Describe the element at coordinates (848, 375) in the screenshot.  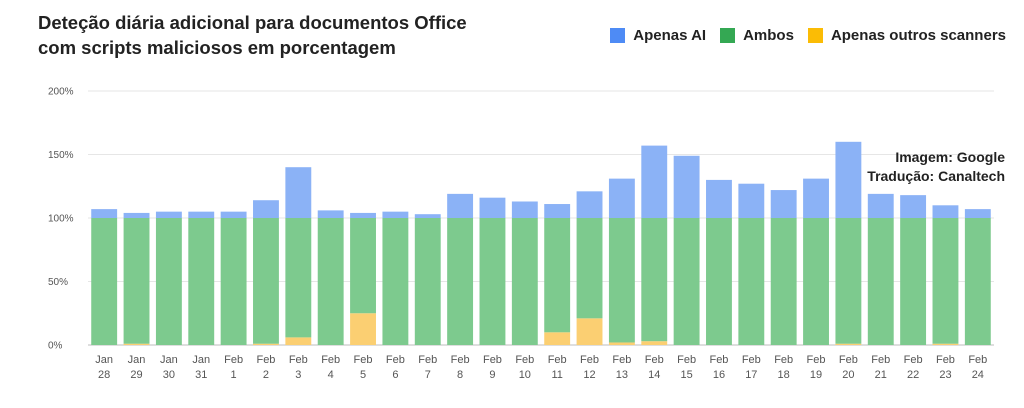
I see `x-tick-label: 20` at that location.